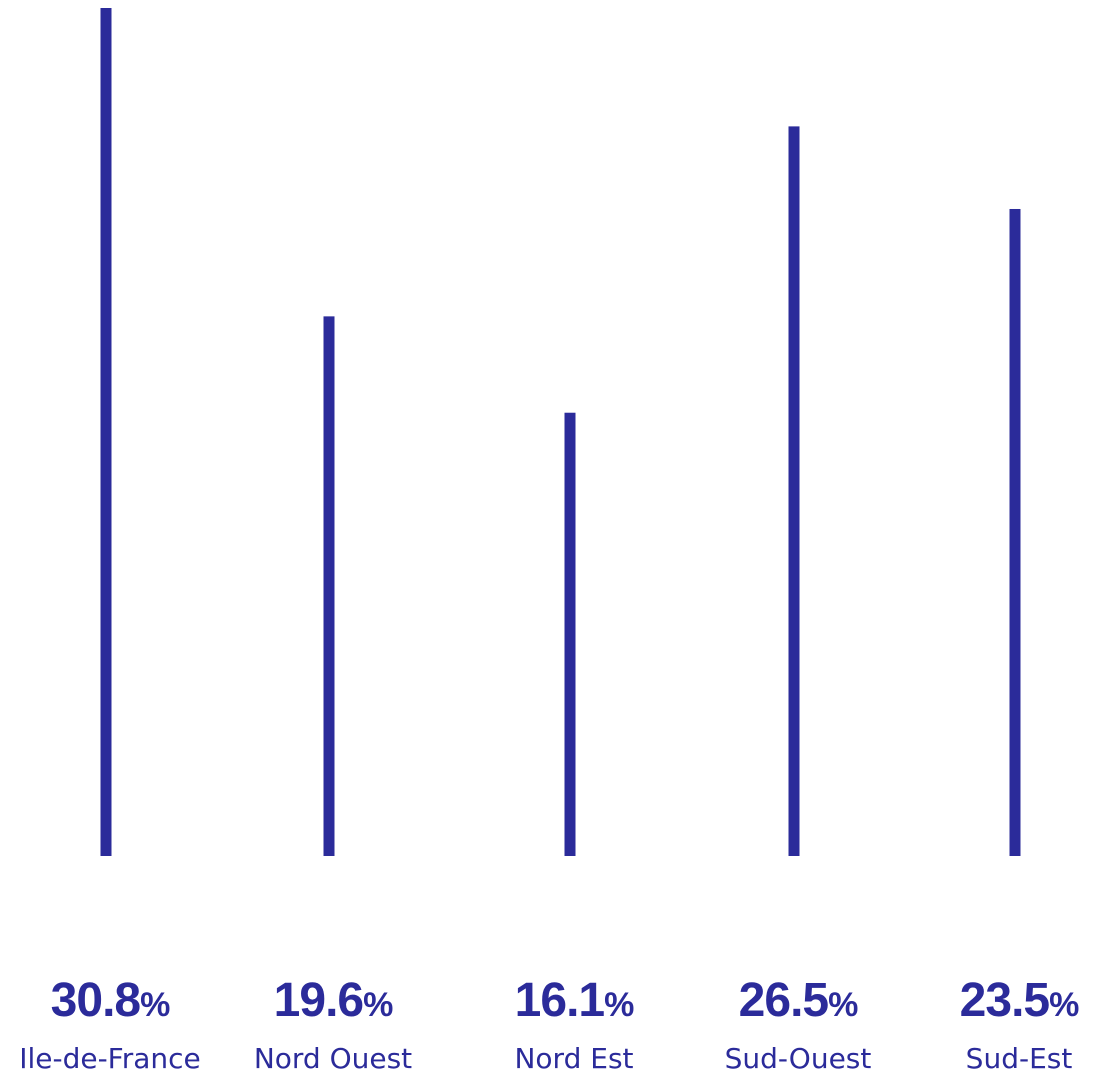 The width and height of the screenshot is (1112, 1079). I want to click on category-label: Nord Ouest, so click(333, 1058).